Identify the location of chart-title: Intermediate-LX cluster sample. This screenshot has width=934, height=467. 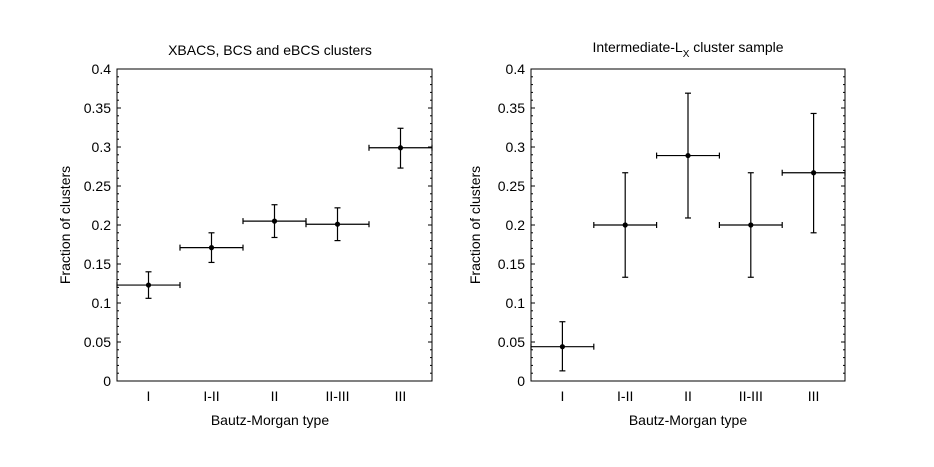
(687, 49).